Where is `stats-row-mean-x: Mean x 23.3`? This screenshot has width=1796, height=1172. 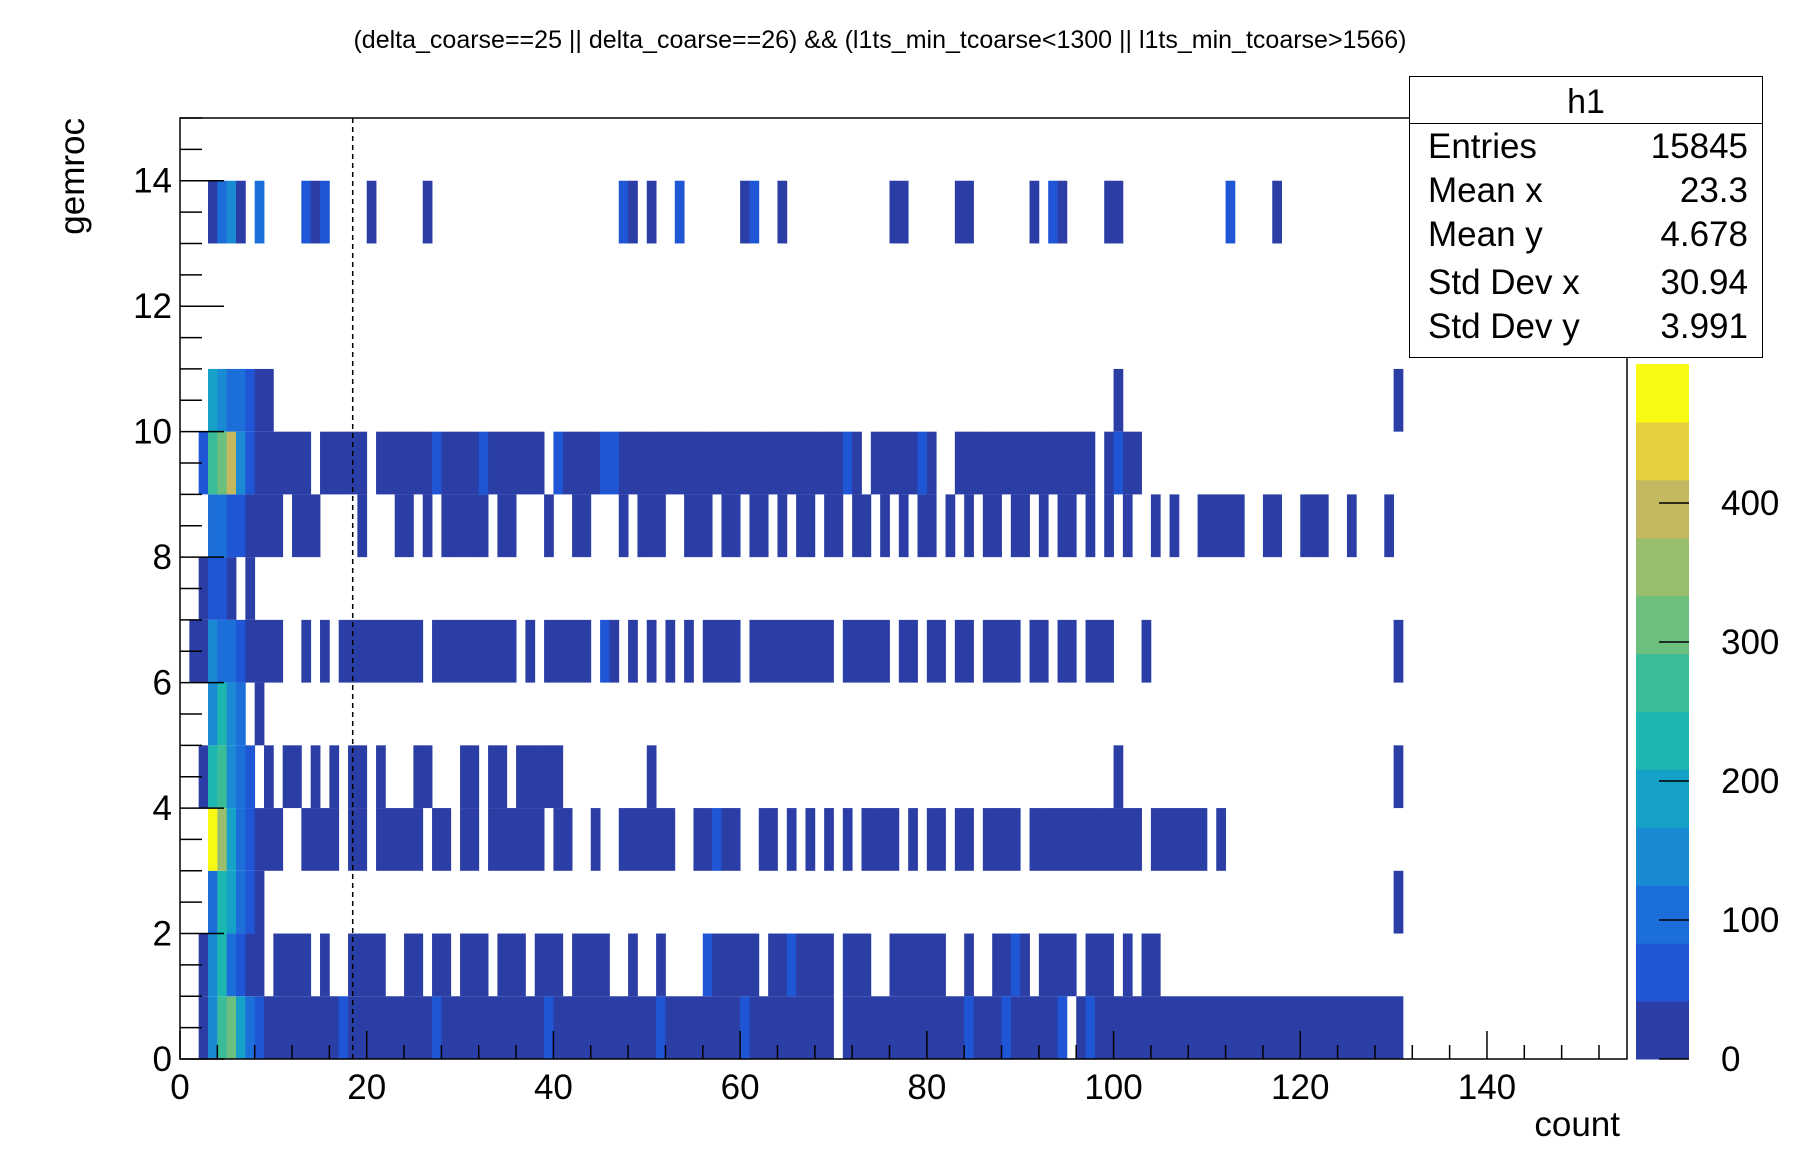
stats-row-mean-x: Mean x 23.3 is located at coordinates (1588, 191).